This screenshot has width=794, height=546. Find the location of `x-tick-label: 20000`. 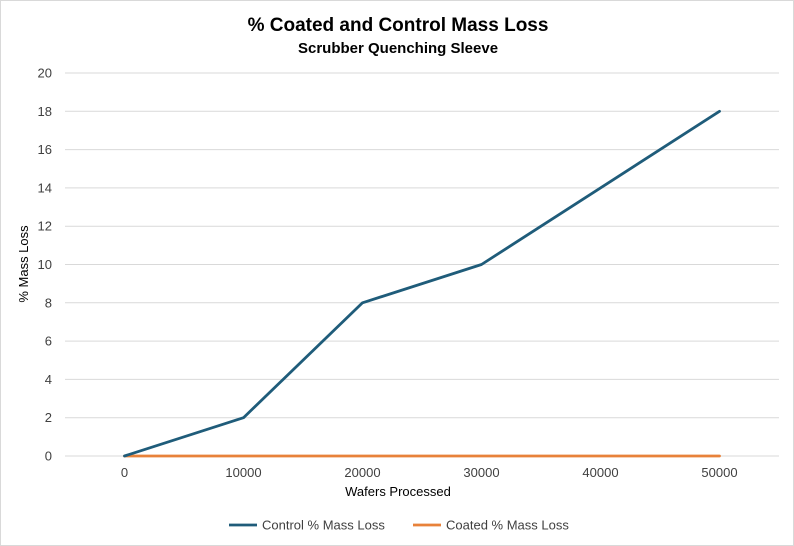

x-tick-label: 20000 is located at coordinates (362, 472).